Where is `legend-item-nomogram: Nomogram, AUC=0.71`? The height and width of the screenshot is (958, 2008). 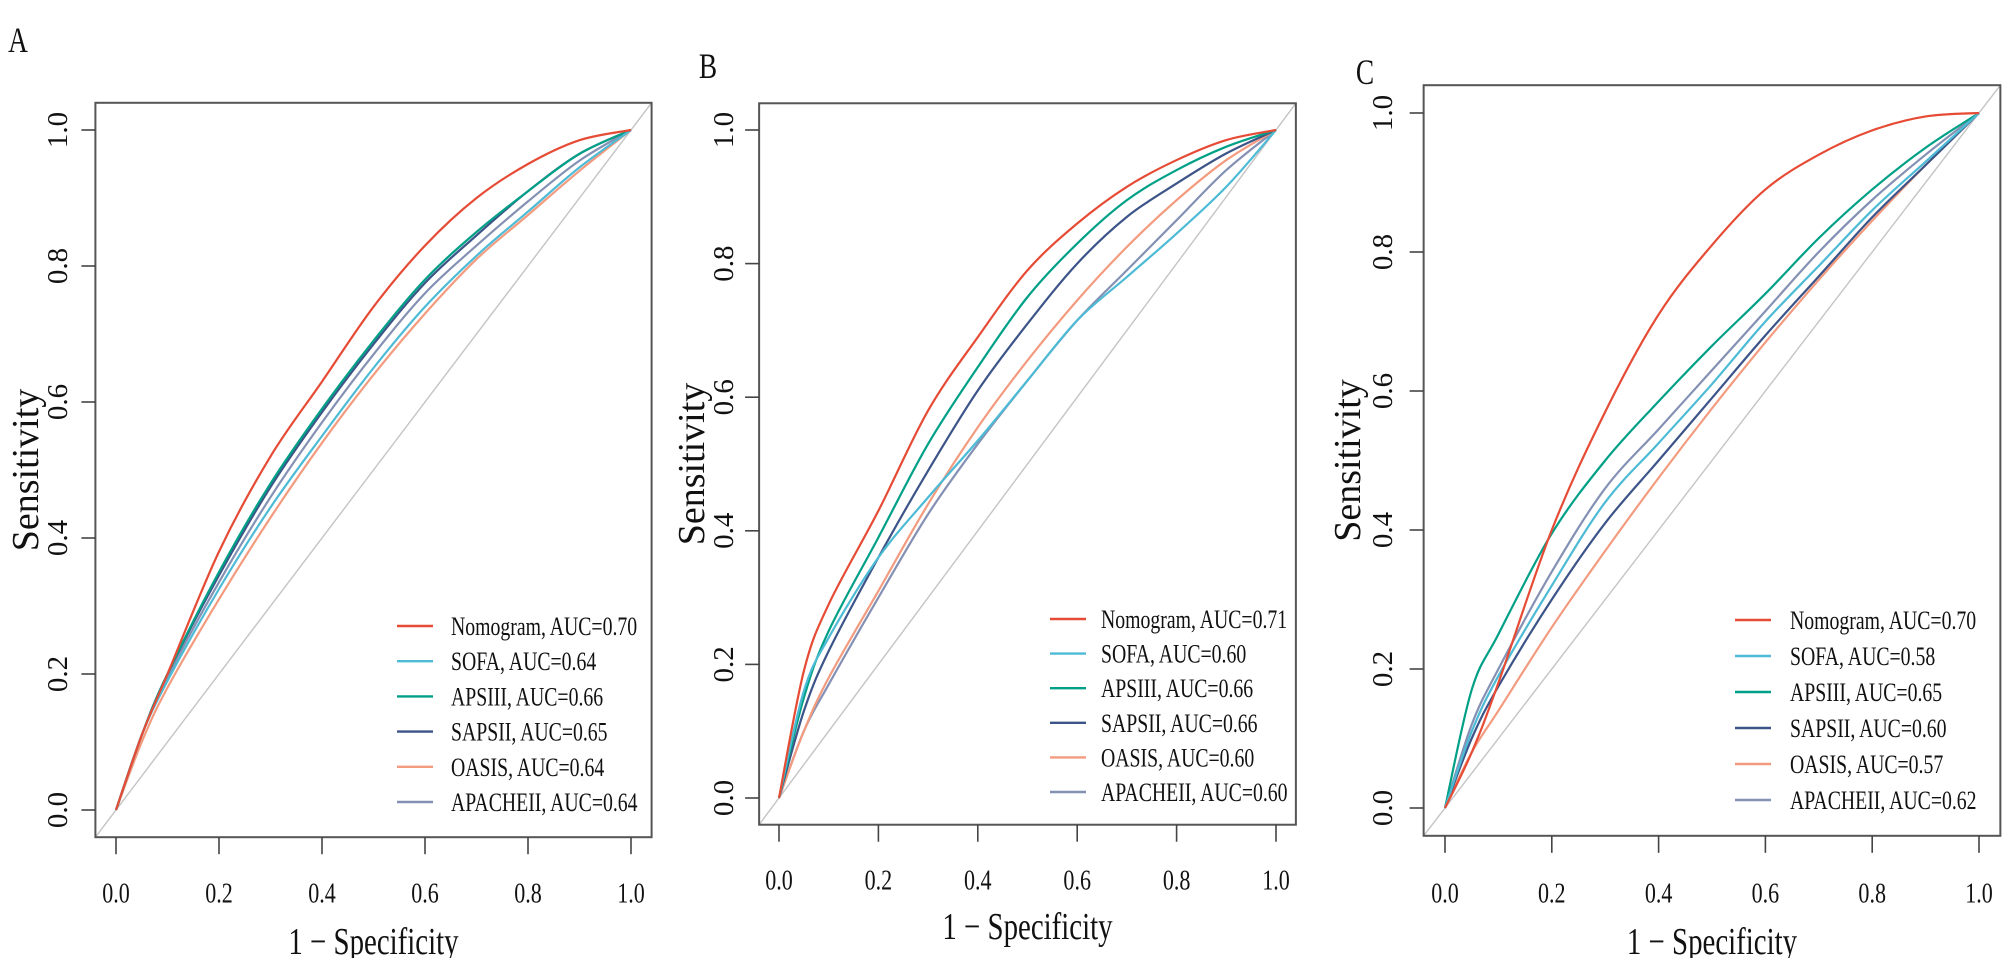
legend-item-nomogram: Nomogram, AUC=0.71 is located at coordinates (1168, 619).